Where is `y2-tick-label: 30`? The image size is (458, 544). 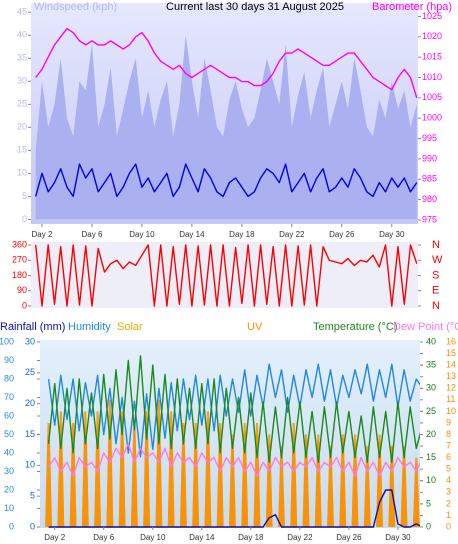
y2-tick-label: 30 is located at coordinates (30, 341).